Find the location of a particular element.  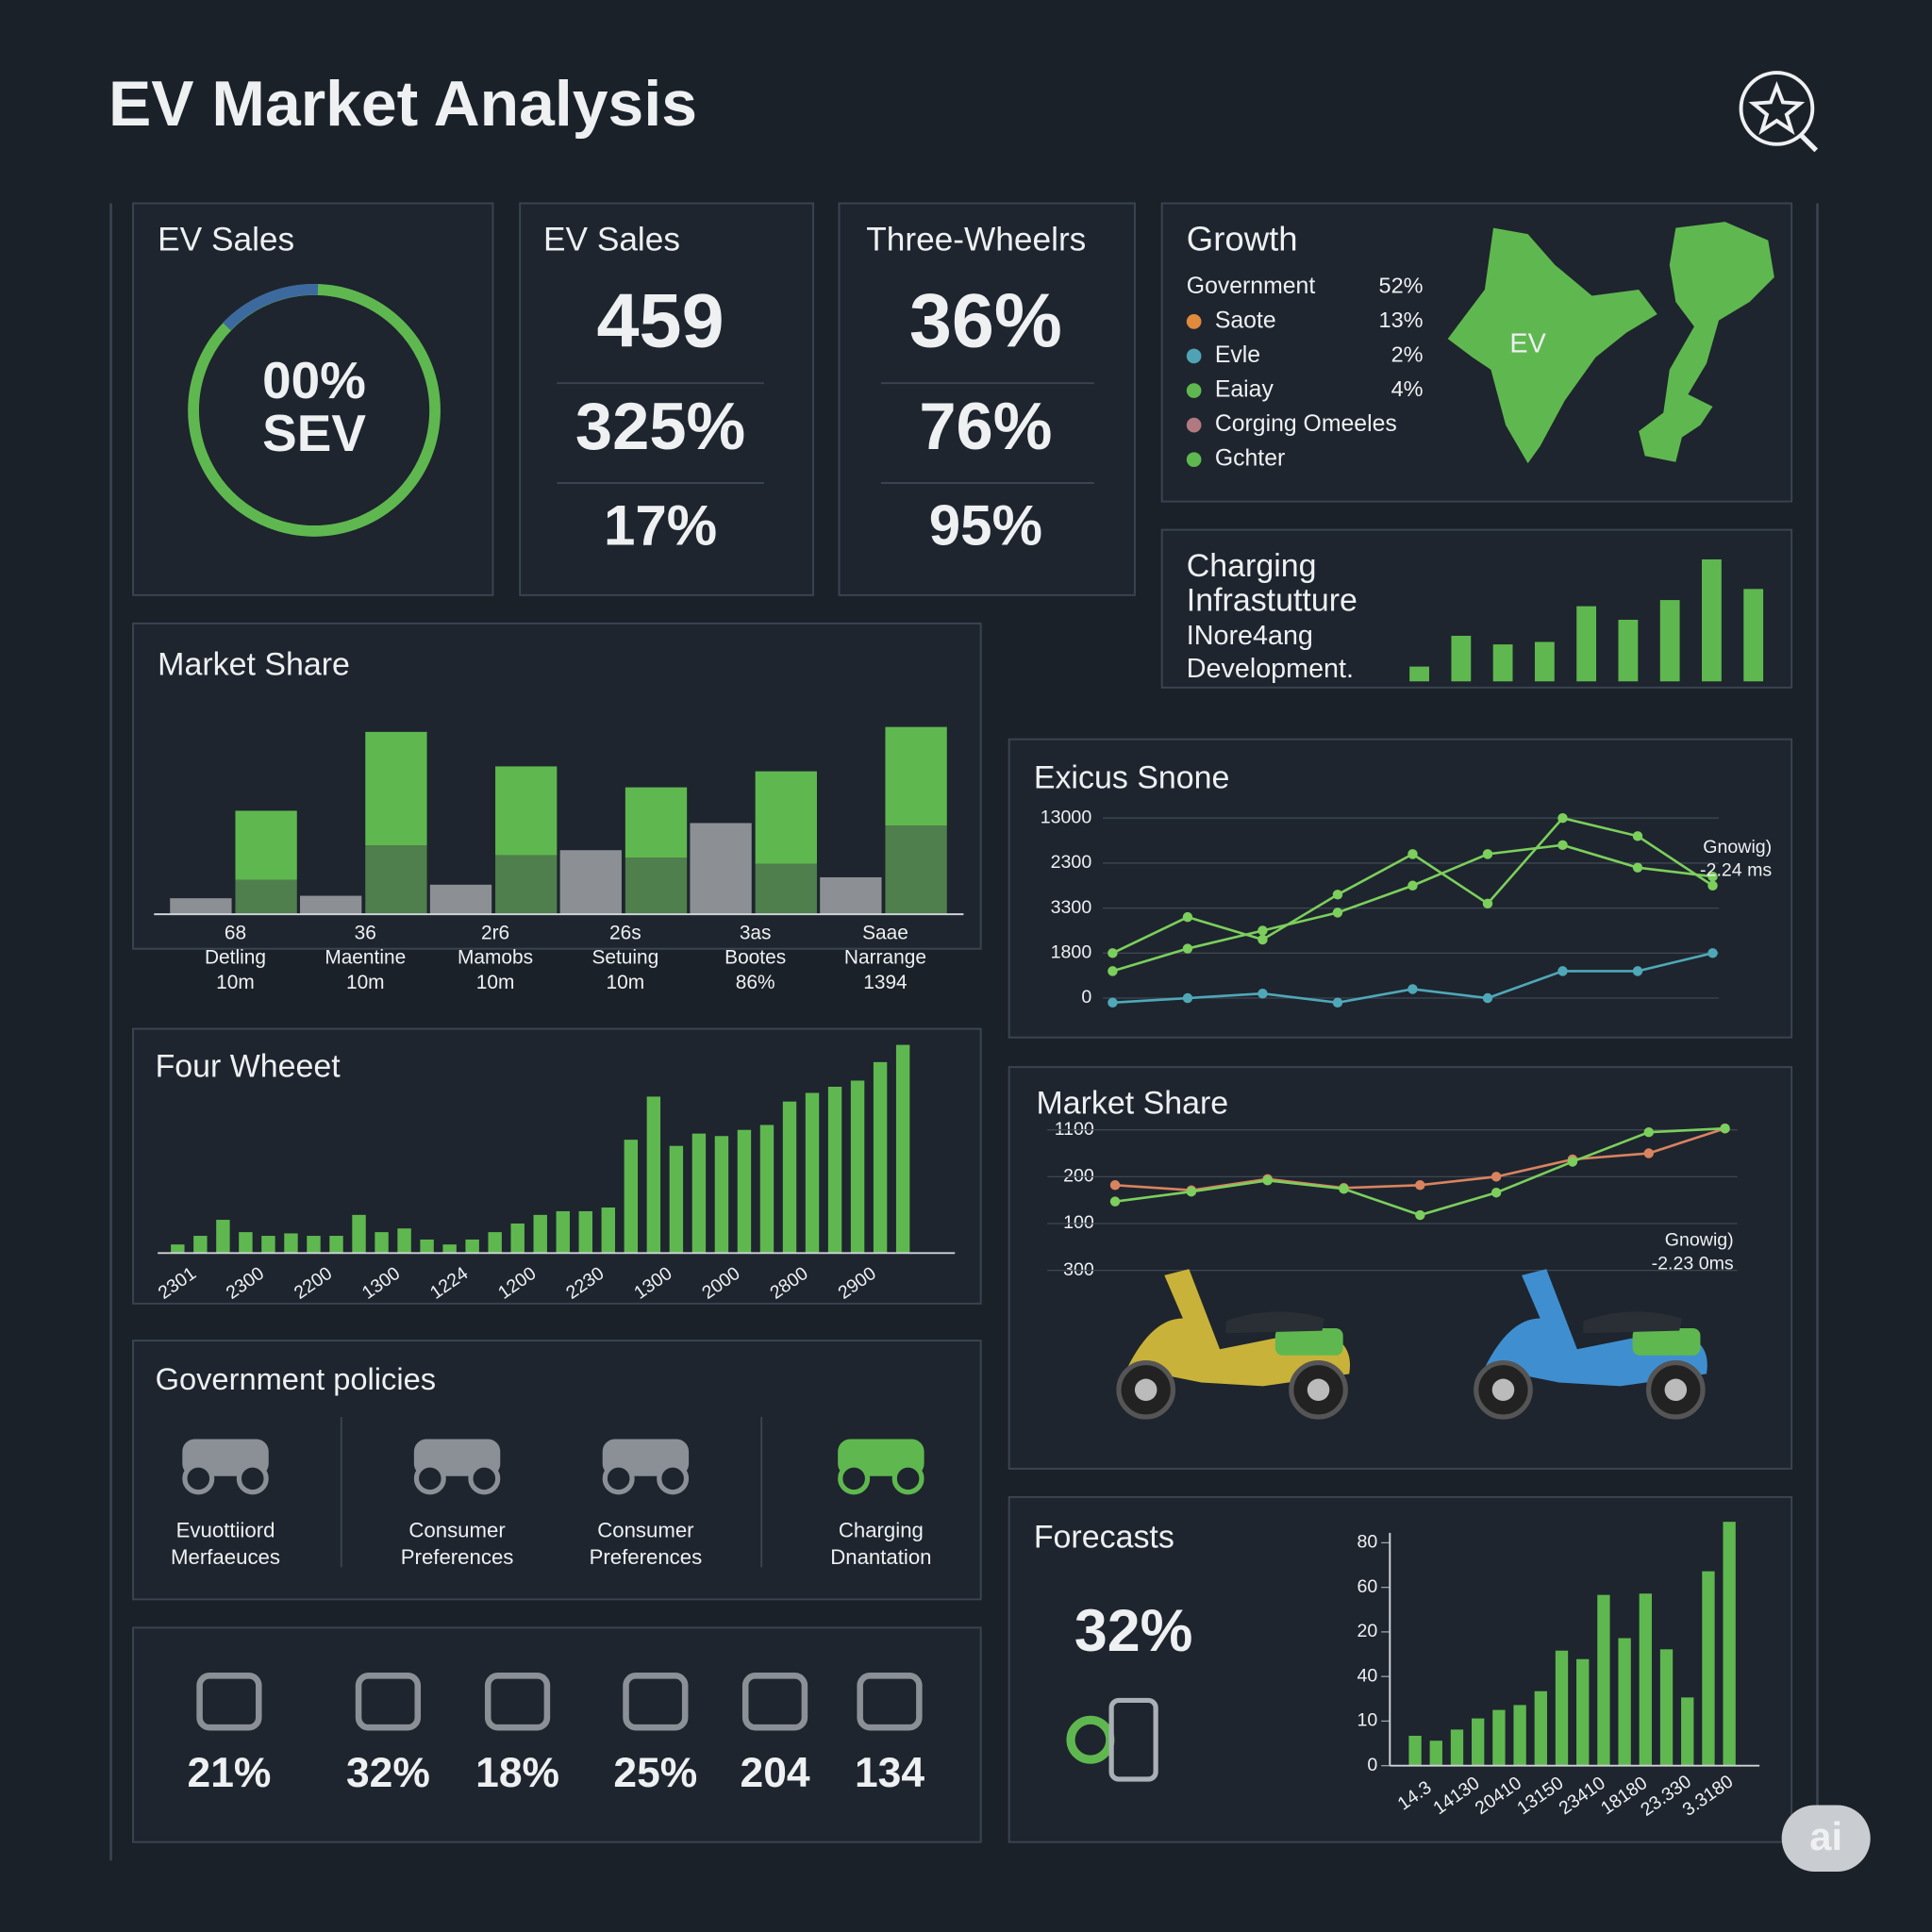

forecast-icon is located at coordinates (1133, 1740).